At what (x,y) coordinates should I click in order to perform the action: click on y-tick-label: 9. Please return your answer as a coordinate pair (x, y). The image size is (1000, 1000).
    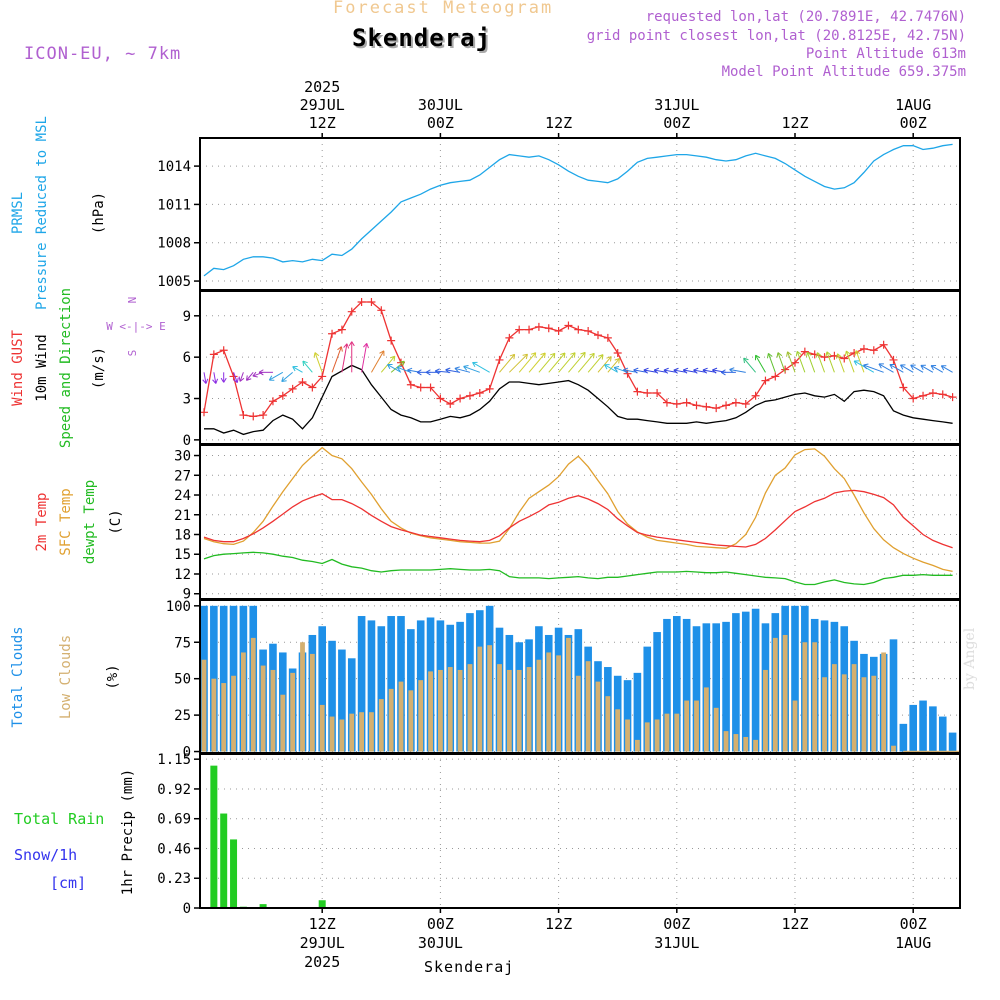
    Looking at the image, I should click on (187, 317).